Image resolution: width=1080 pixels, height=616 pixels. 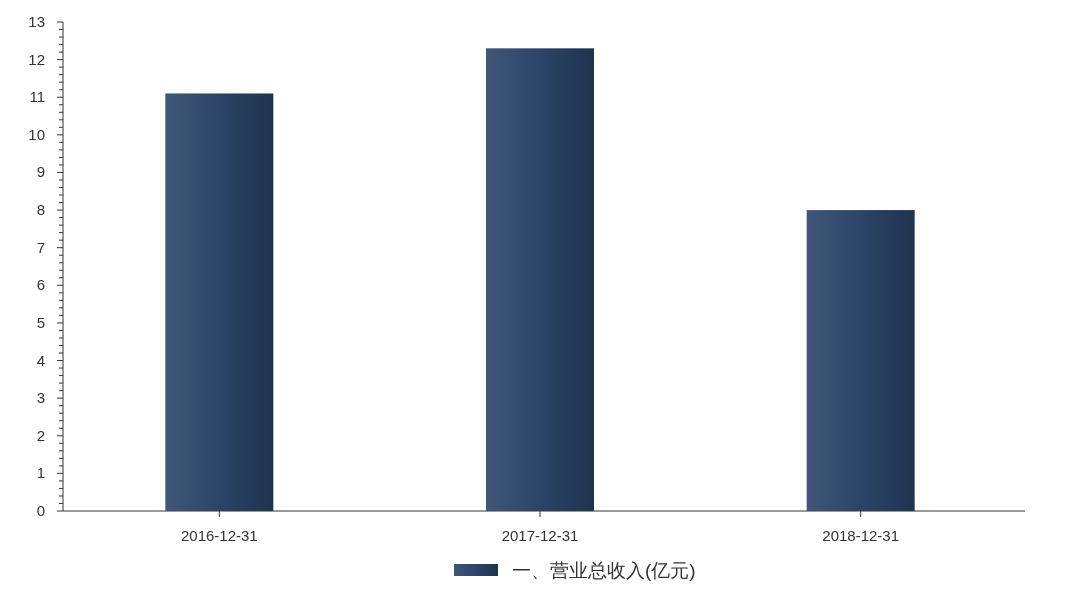 I want to click on y-tick-label: 4, so click(x=40, y=360).